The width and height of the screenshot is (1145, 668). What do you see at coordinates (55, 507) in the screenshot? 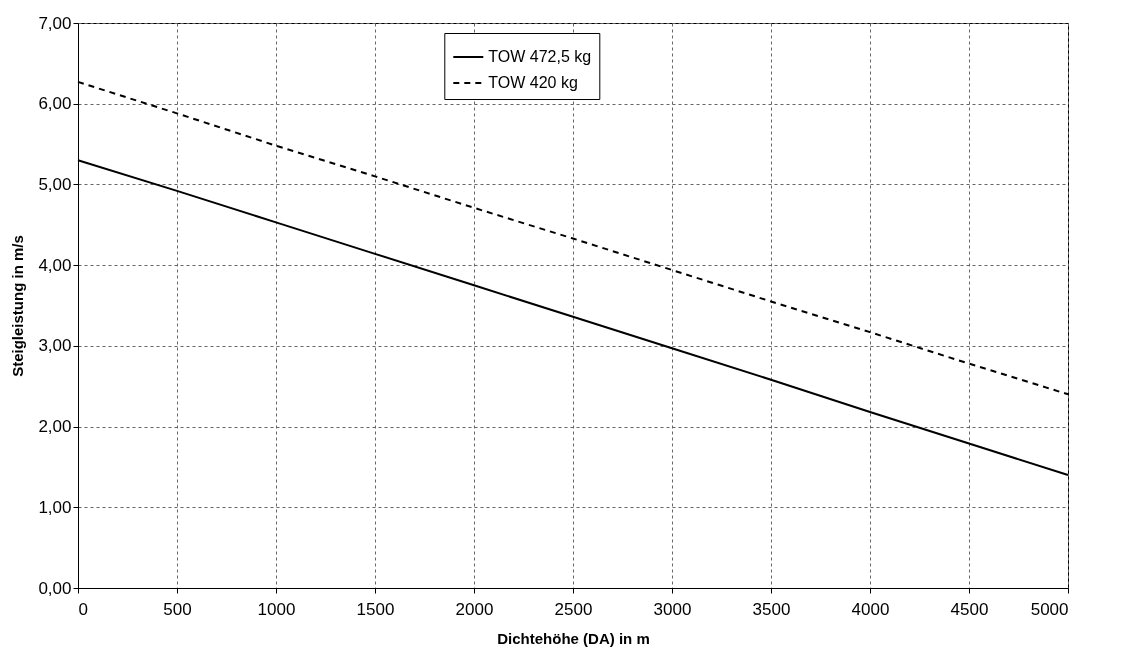
I see `y-tick-label: 1,00` at bounding box center [55, 507].